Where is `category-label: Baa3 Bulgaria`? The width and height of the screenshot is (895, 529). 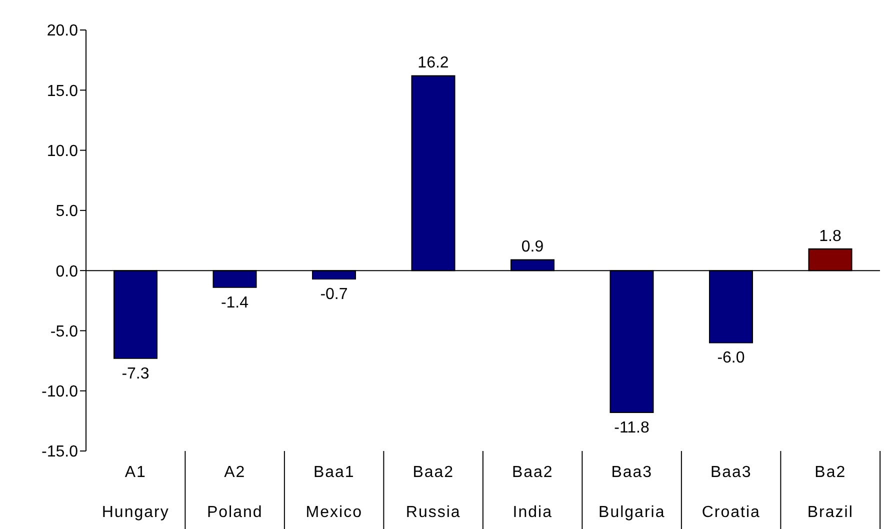
category-label: Baa3 Bulgaria is located at coordinates (632, 492).